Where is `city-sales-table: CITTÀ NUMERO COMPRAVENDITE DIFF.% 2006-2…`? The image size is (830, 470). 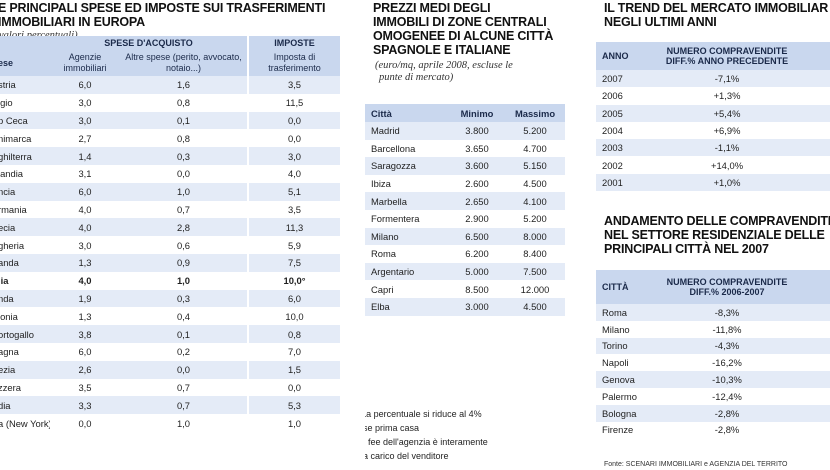
city-sales-table: CITTÀ NUMERO COMPRAVENDITE DIFF.% 2006-2… is located at coordinates (713, 354).